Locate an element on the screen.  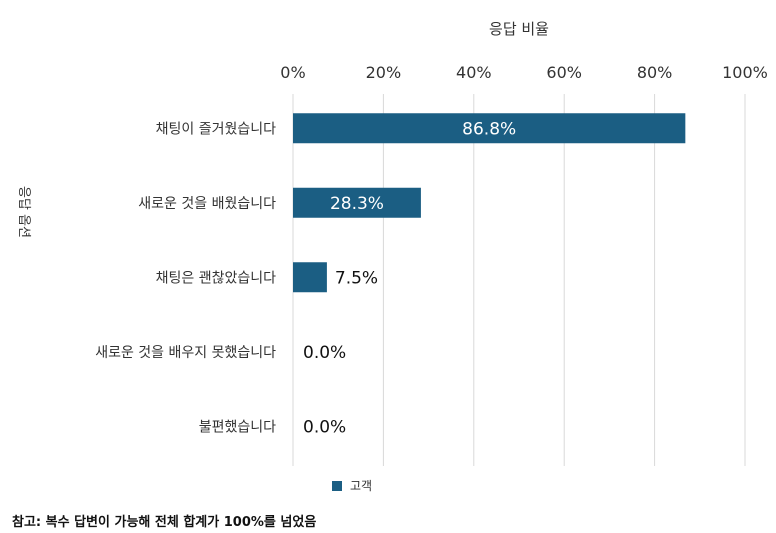
data-label: 28.3% is located at coordinates (357, 204).